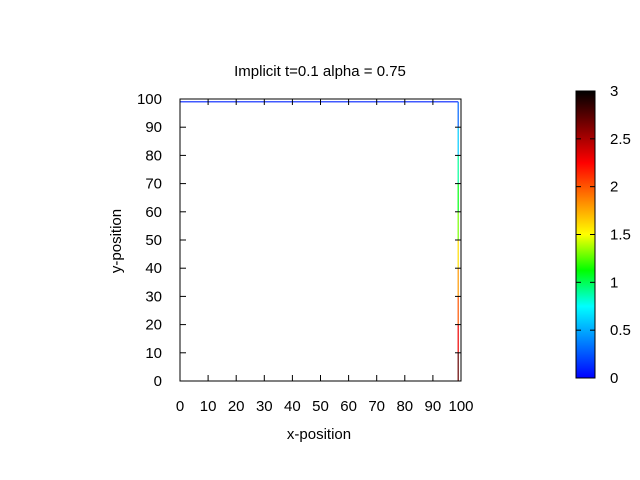 The height and width of the screenshot is (480, 640). I want to click on y-tick-label: 50, so click(153, 240).